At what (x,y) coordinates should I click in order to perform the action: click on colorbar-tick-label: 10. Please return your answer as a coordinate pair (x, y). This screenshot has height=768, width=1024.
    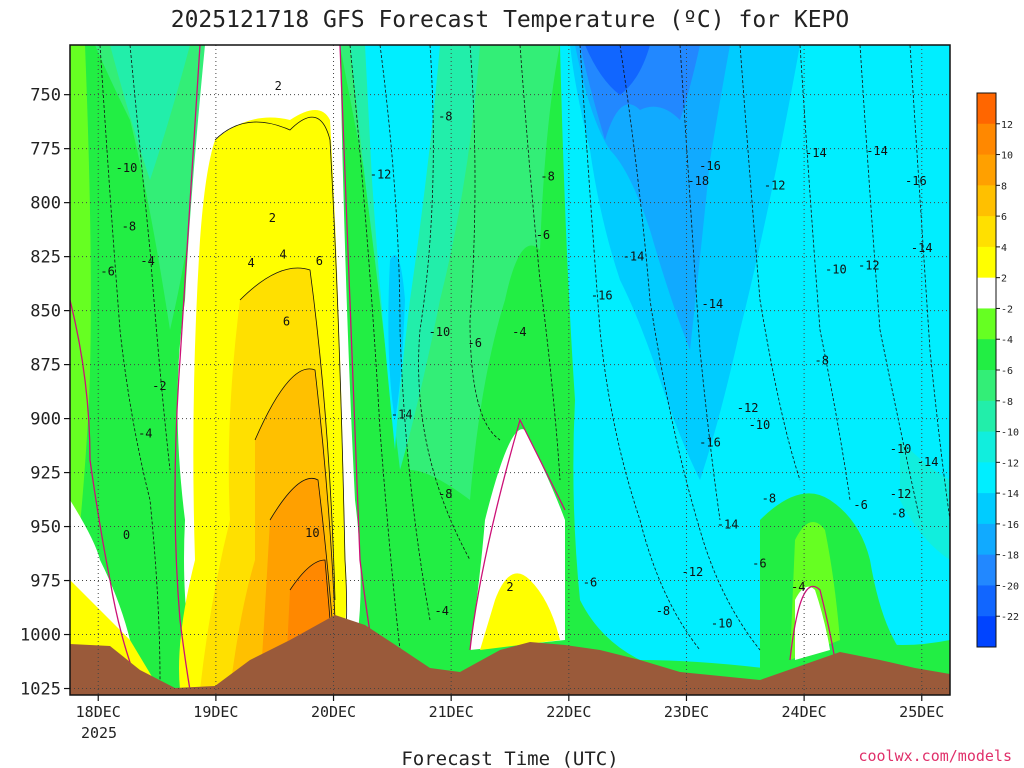
    Looking at the image, I should click on (1007, 156).